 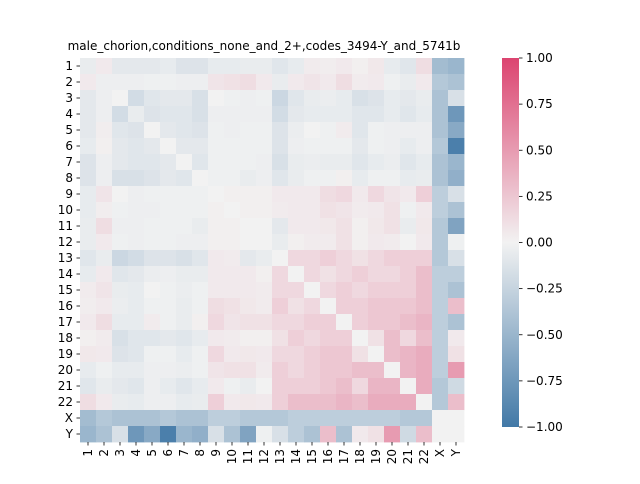 What do you see at coordinates (184, 453) in the screenshot?
I see `x-tick-label: 7` at bounding box center [184, 453].